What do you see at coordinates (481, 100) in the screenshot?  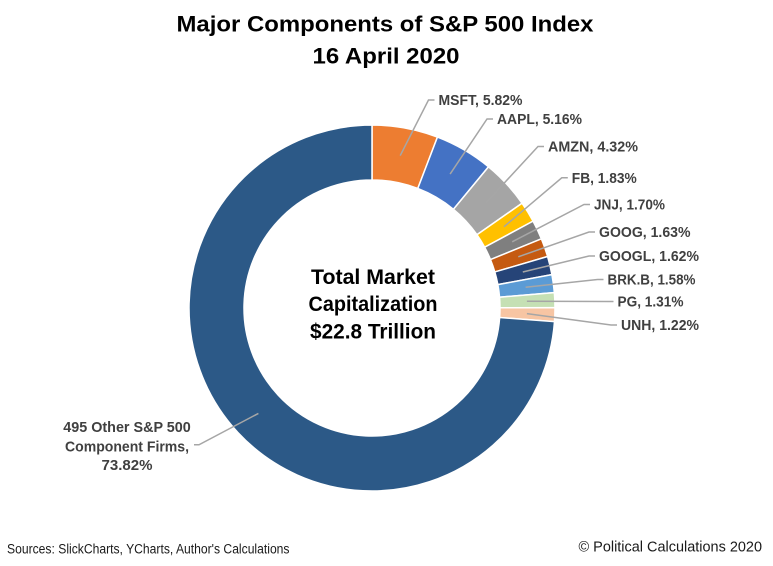 I see `svg-text: MSFT, 5.82%` at bounding box center [481, 100].